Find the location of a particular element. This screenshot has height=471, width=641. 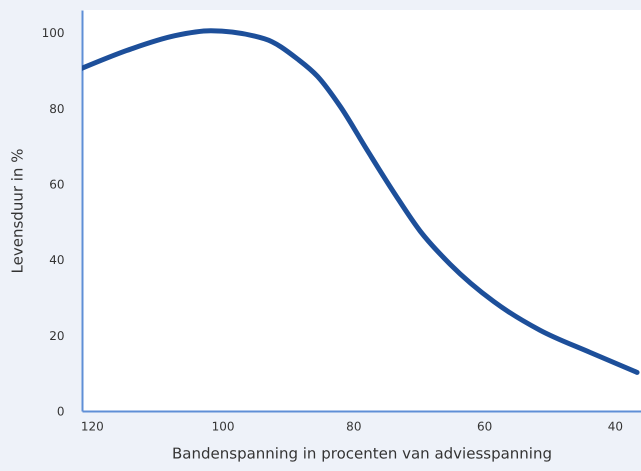

x-tick-label: 60 is located at coordinates (484, 427).